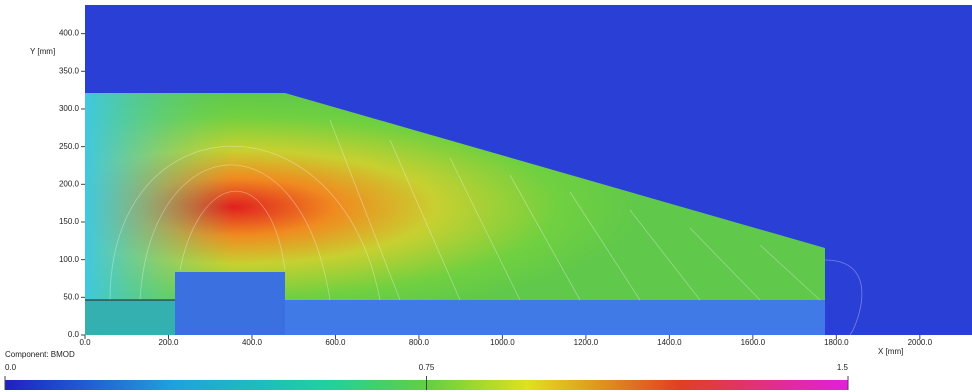 The width and height of the screenshot is (972, 392). I want to click on y-tick-label: 300.0, so click(69, 108).